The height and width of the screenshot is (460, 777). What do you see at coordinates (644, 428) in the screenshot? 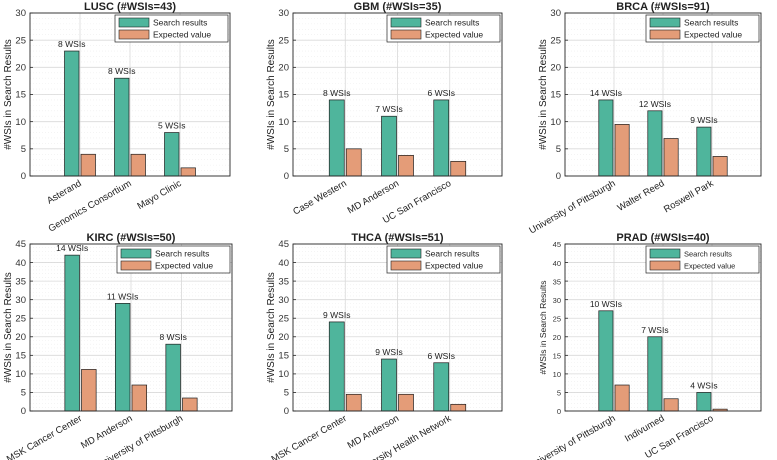
I see `x-category-label: Indivumed` at bounding box center [644, 428].